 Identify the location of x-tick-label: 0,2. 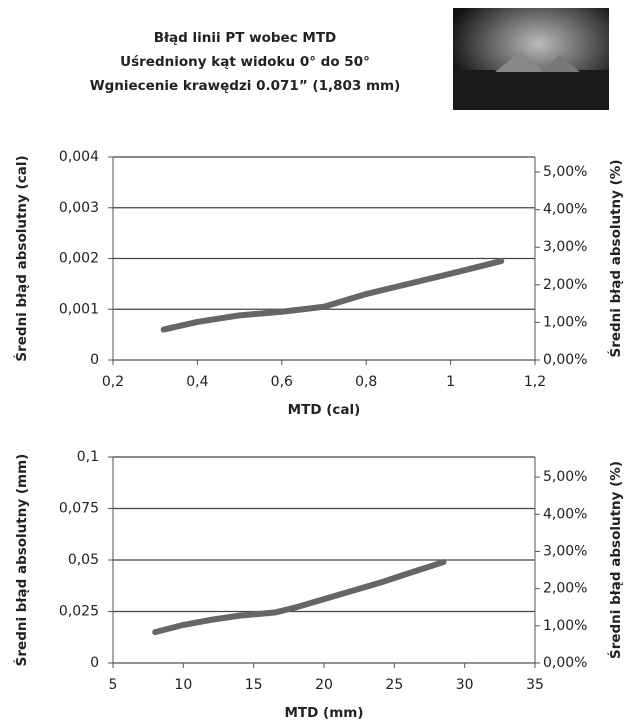
(113, 382).